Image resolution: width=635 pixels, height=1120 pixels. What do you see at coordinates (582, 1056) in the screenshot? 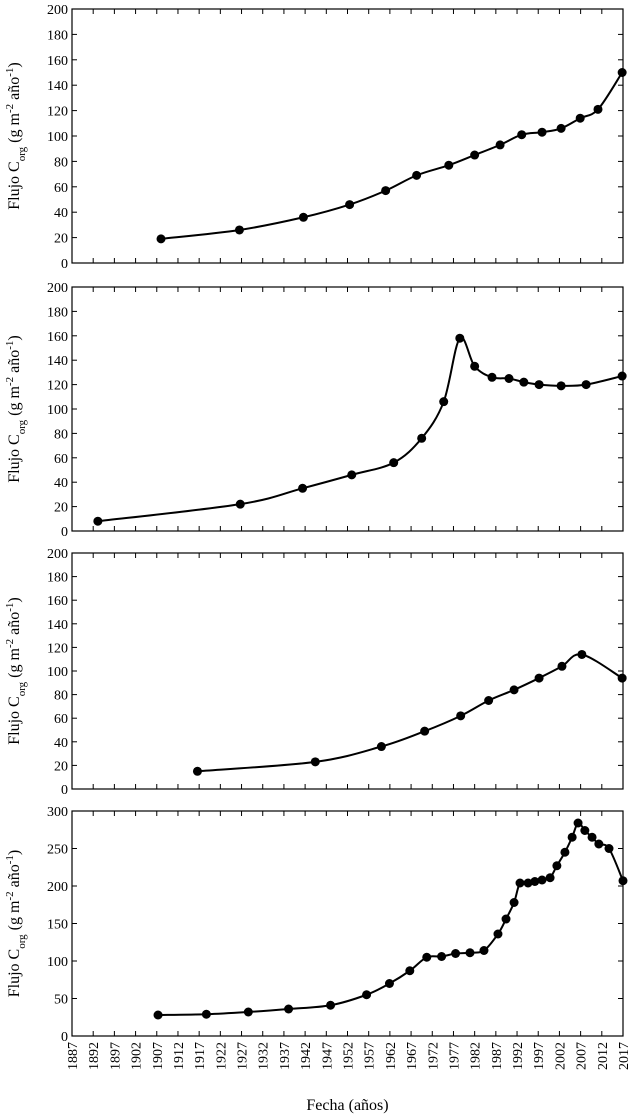
I see `x-tick-label: 2007` at bounding box center [582, 1056].